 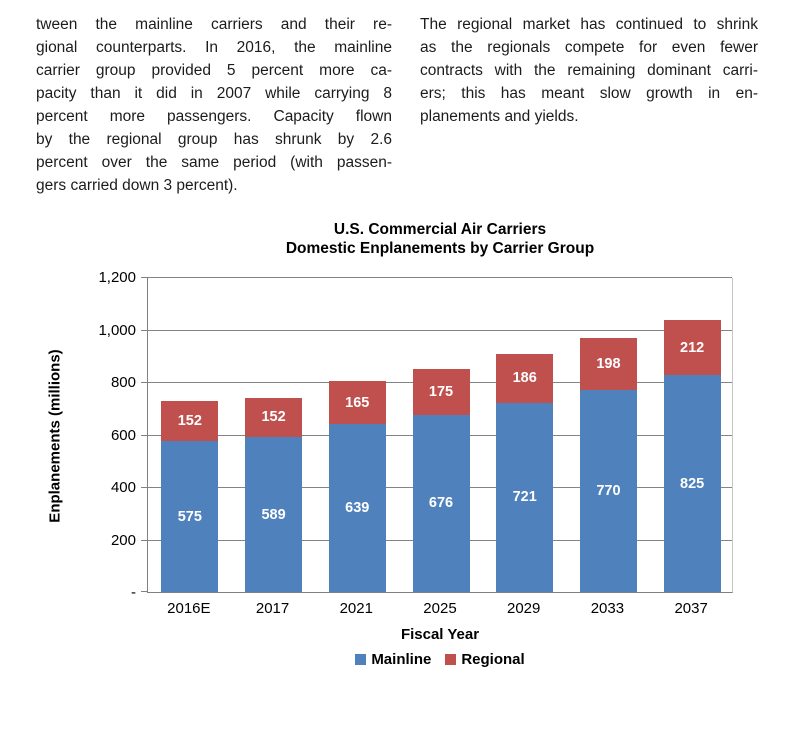 What do you see at coordinates (440, 634) in the screenshot?
I see `x-axis-title: Fiscal Year` at bounding box center [440, 634].